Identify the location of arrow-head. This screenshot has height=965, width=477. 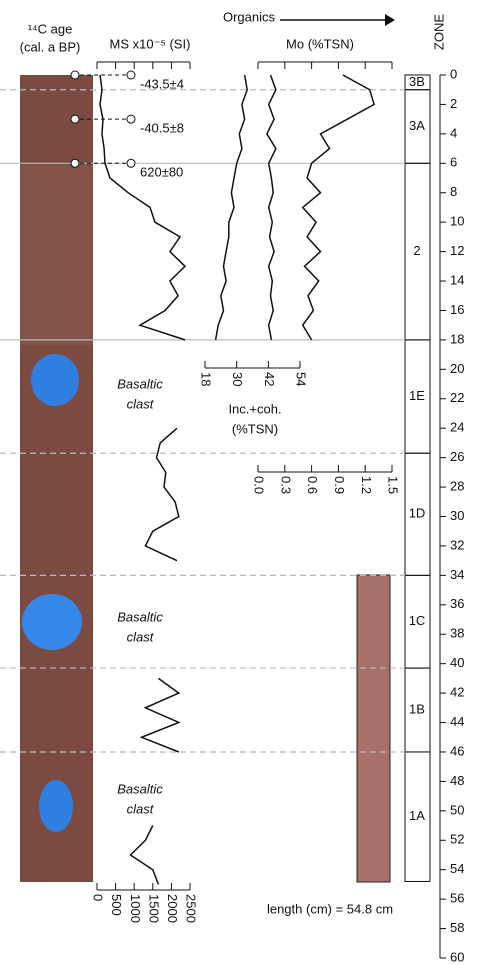
(390, 20).